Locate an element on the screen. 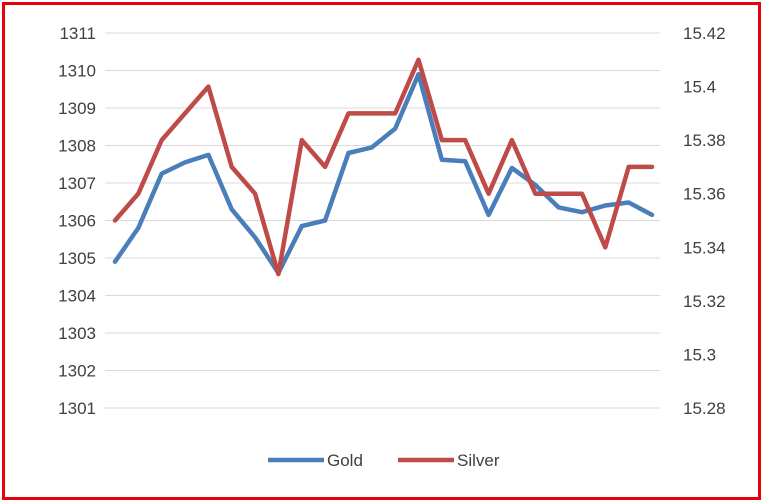 The width and height of the screenshot is (763, 502). right-axis-tick-label: 15.36 is located at coordinates (704, 194).